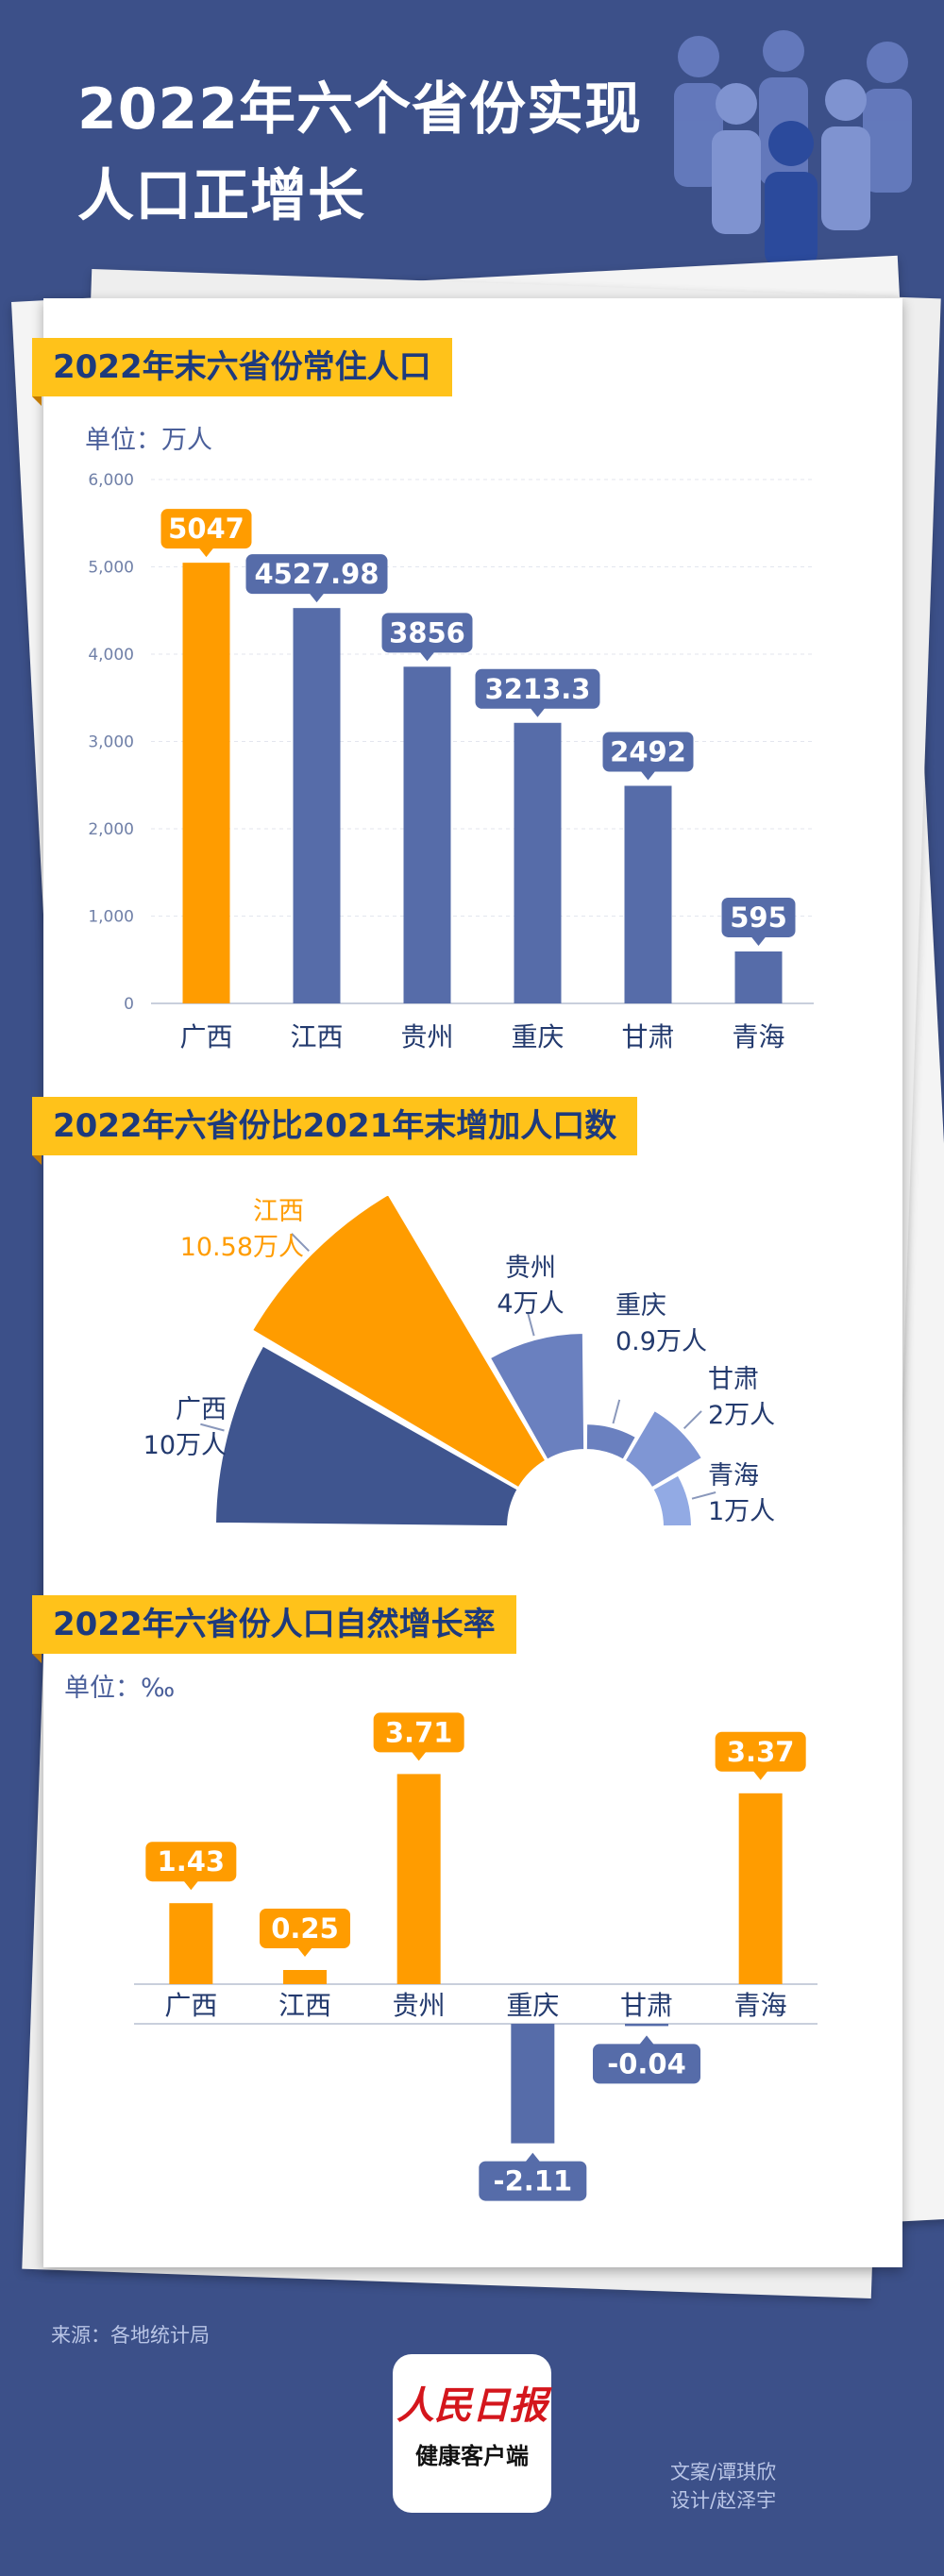 This screenshot has height=2576, width=944. I want to click on bar-value-label-text: 0.25, so click(305, 1928).